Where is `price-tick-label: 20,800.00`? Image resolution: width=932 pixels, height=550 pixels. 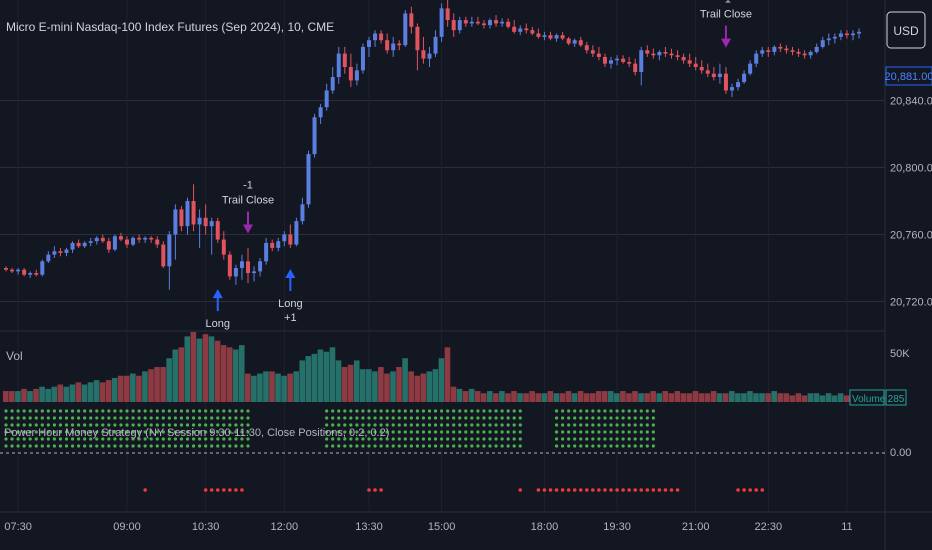
price-tick-label: 20,800.00 is located at coordinates (911, 169).